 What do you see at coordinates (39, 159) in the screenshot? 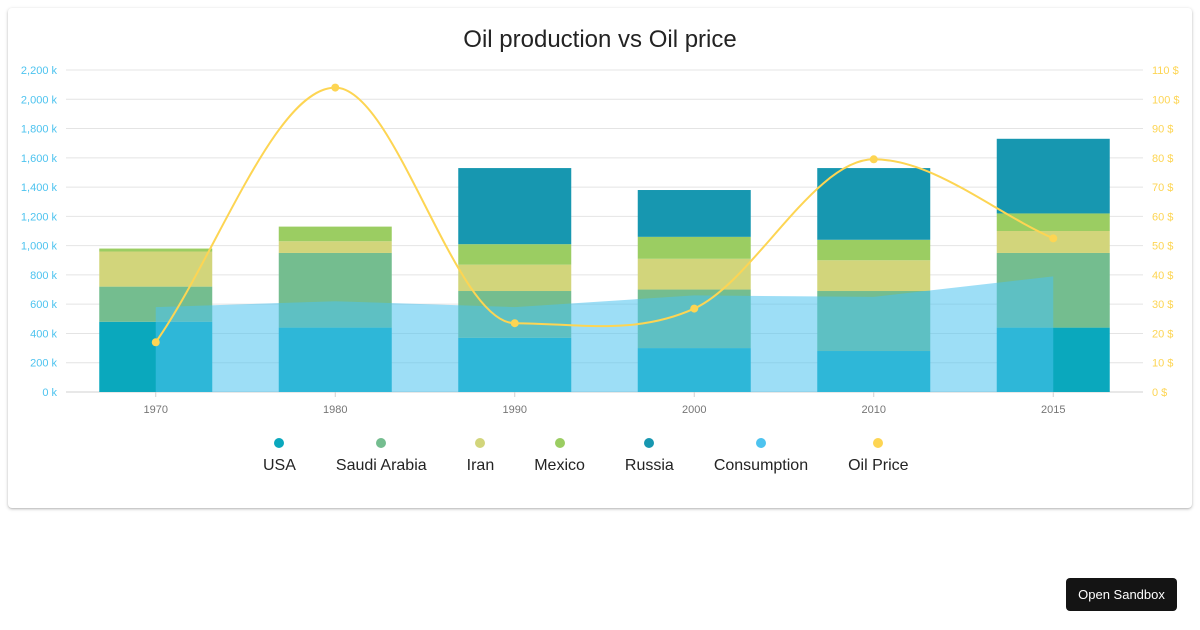
I see `left-tick-label: 1,600 k` at bounding box center [39, 159].